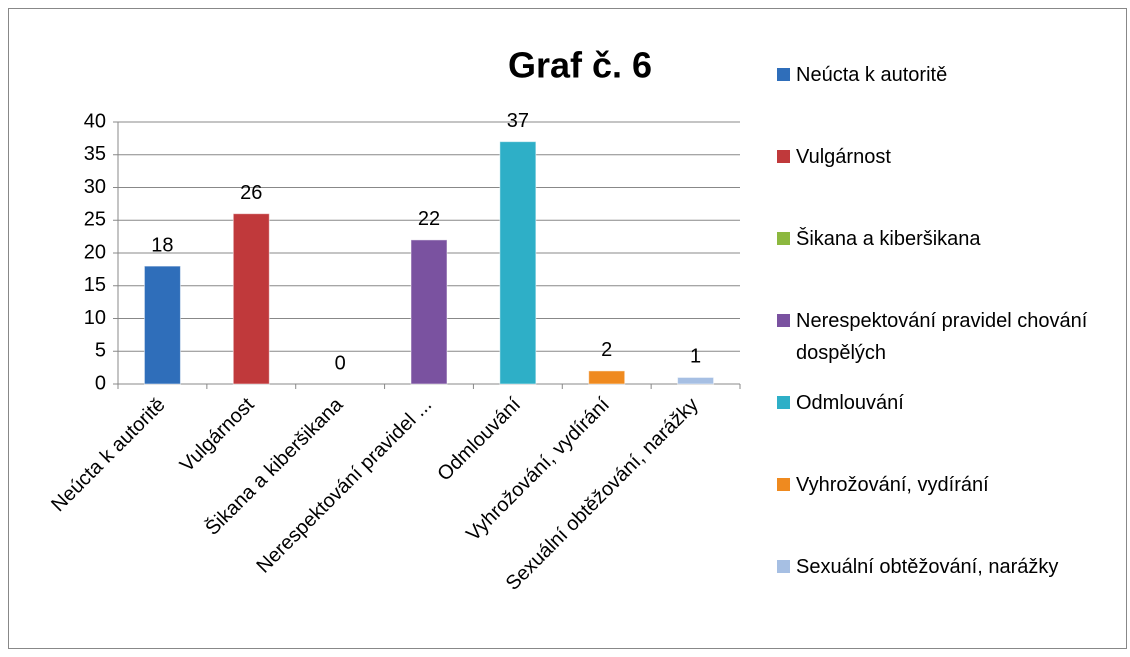  What do you see at coordinates (95, 187) in the screenshot?
I see `y-tick-label: 30` at bounding box center [95, 187].